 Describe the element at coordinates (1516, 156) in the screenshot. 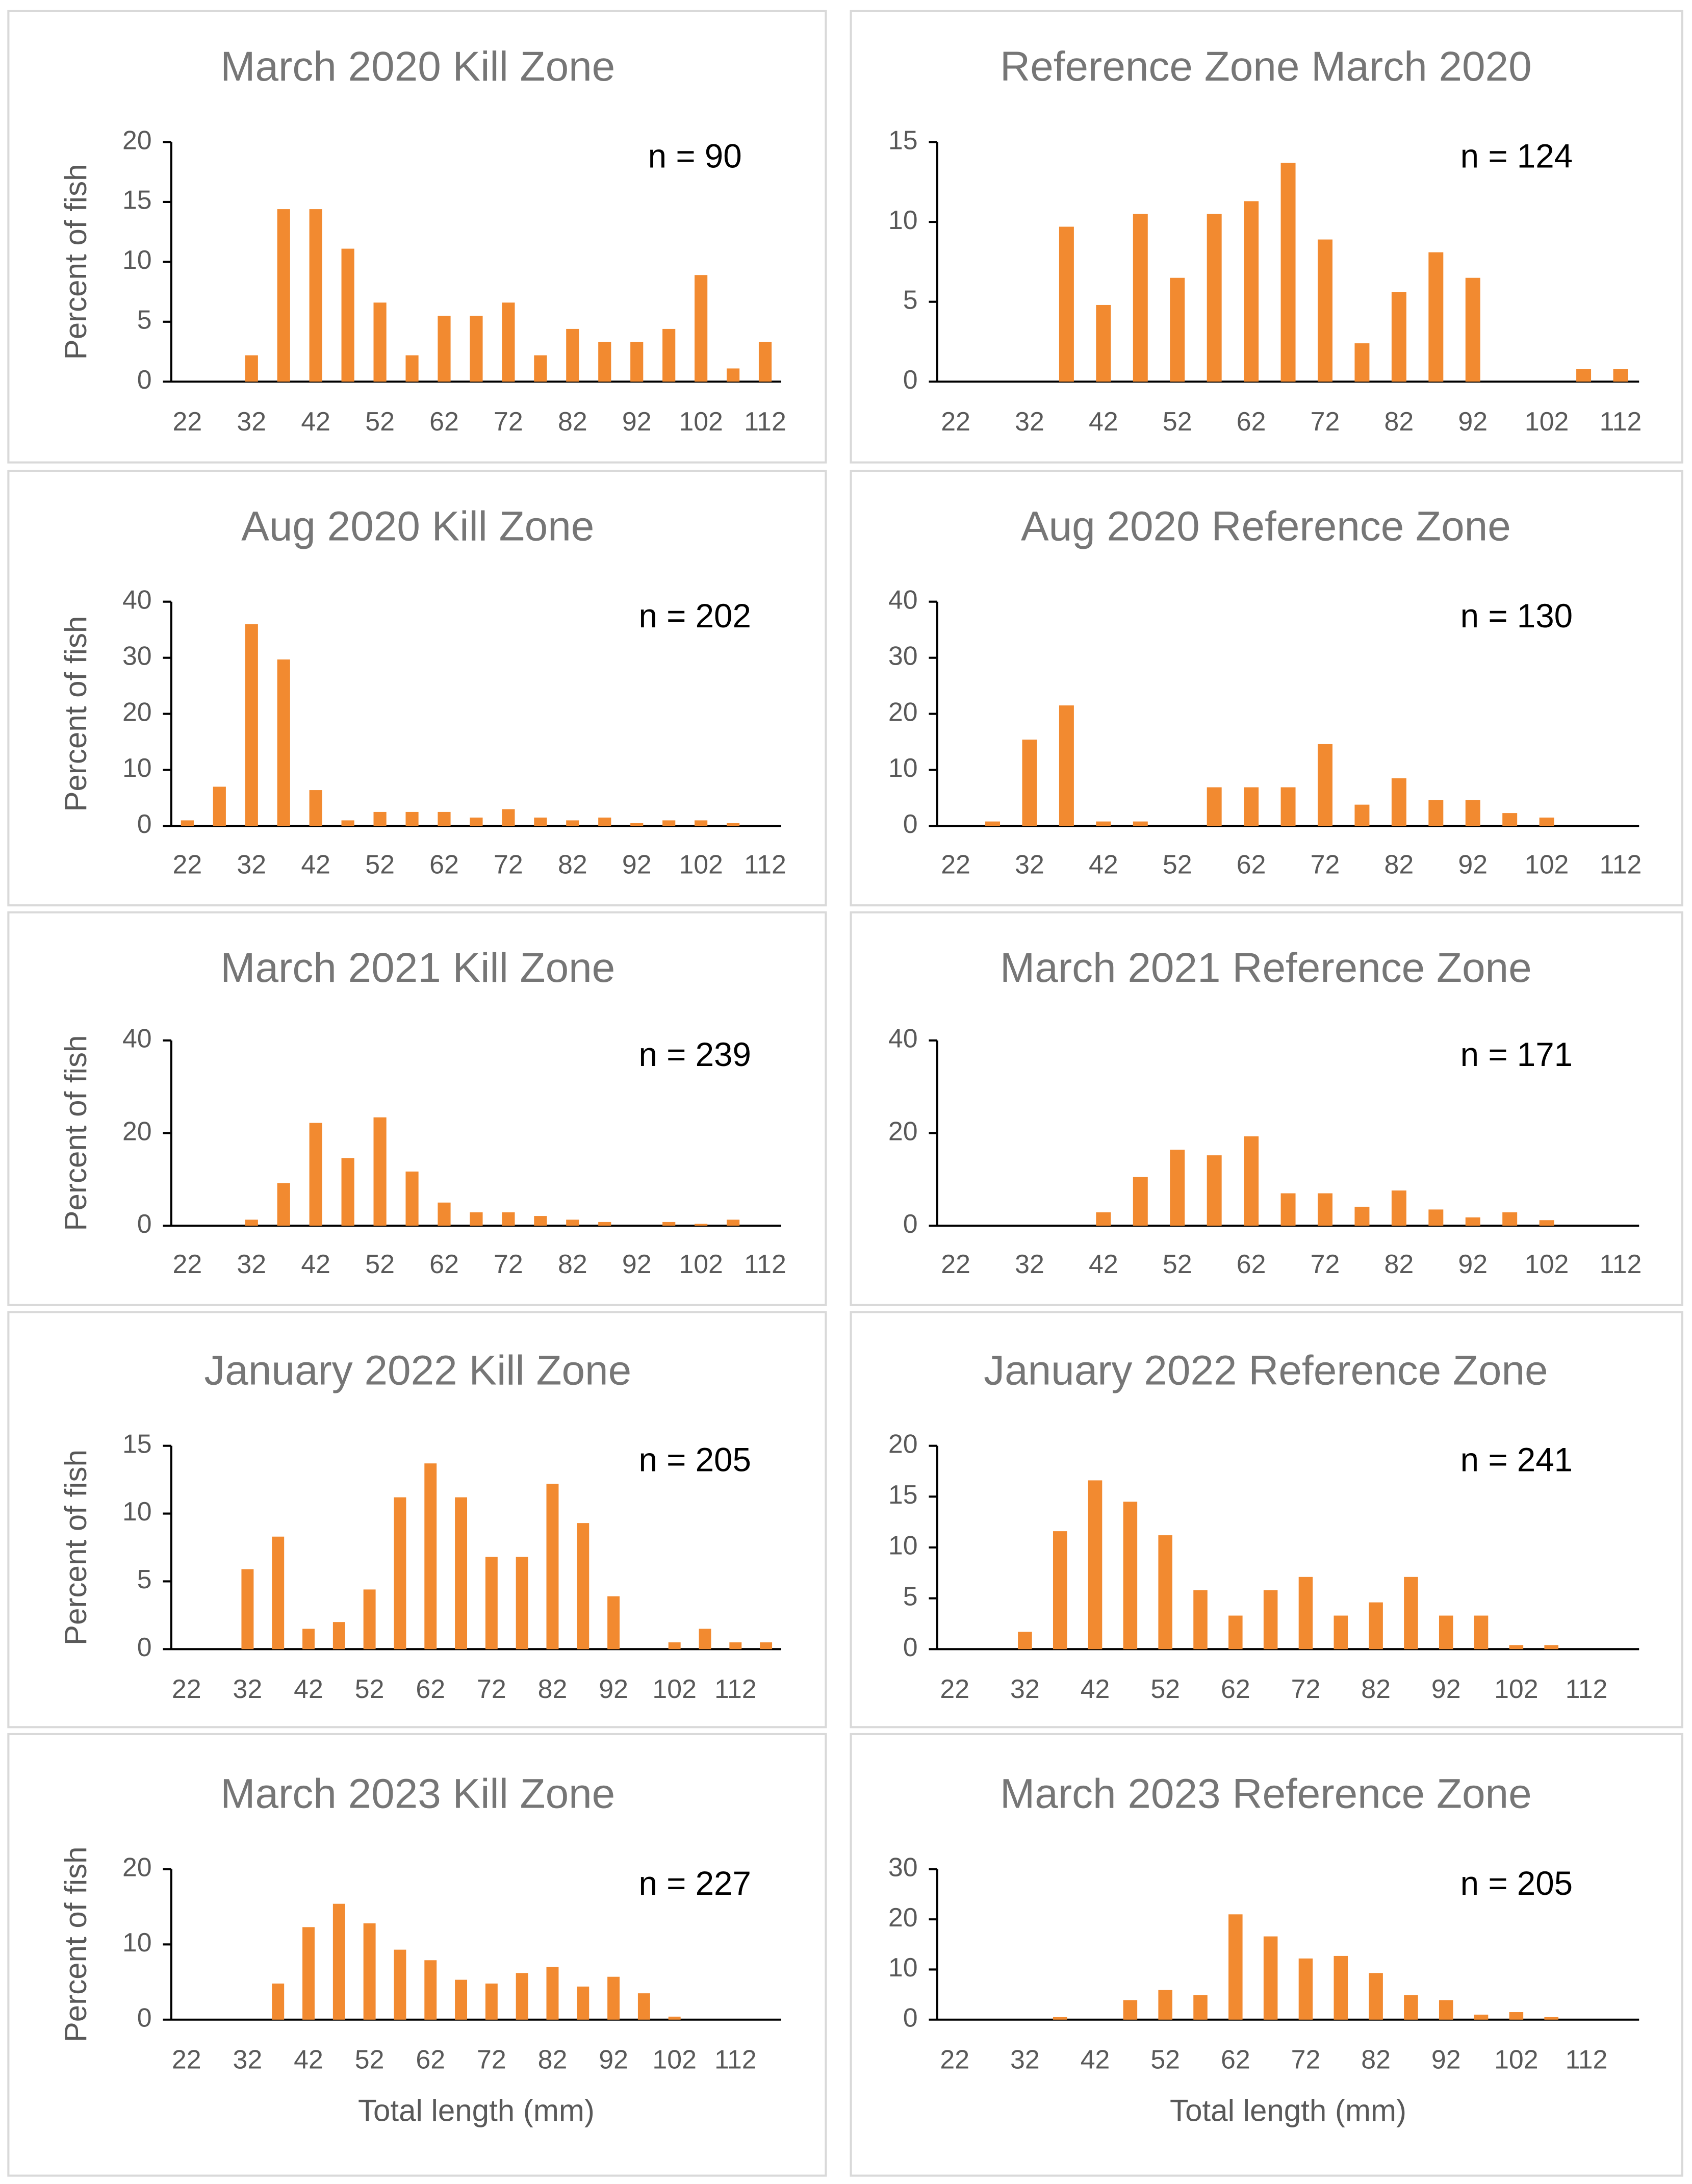

I see `sample-size: n = 124` at that location.